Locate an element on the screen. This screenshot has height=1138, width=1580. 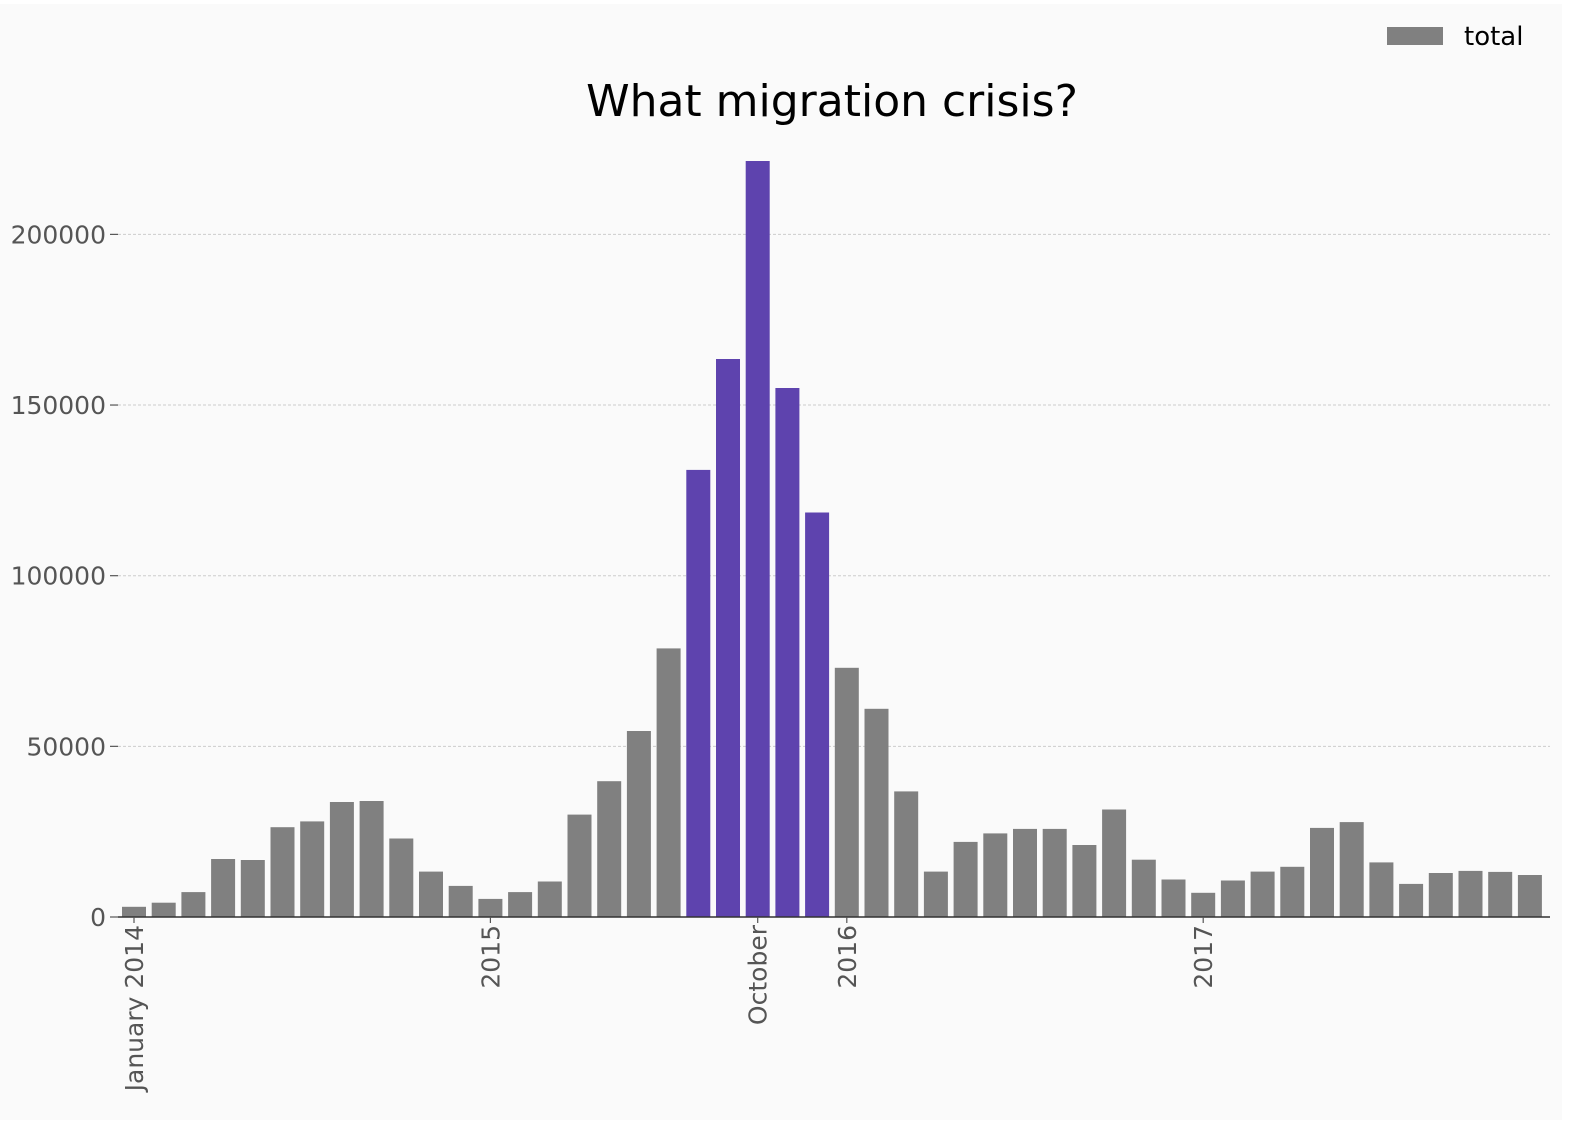
x-axis: January 2014 2015 October 2016 2017 is located at coordinates (669, 1005).